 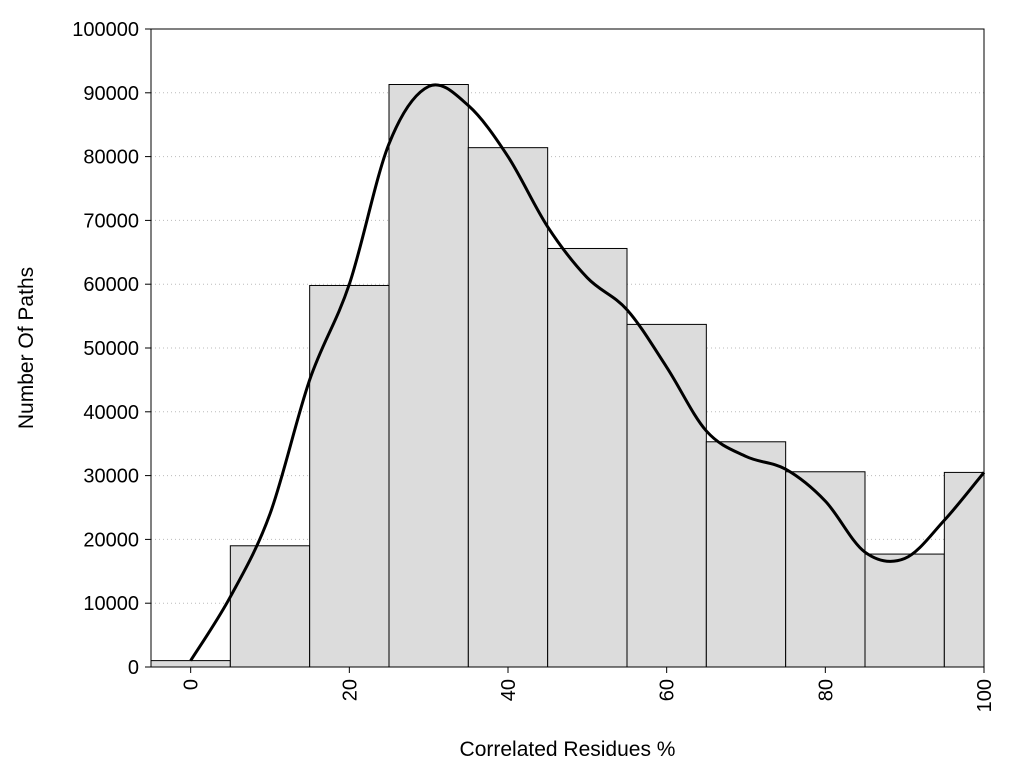 I want to click on y-tick-label: 90000, so click(x=111, y=94).